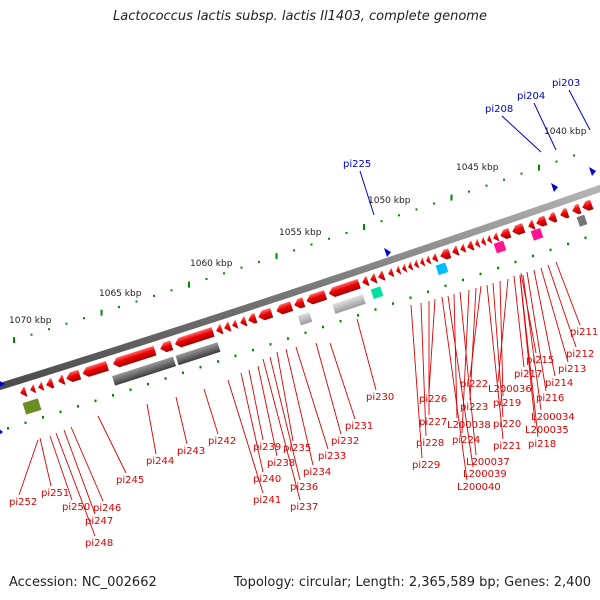  What do you see at coordinates (507, 446) in the screenshot?
I see `gene-label-pi221: pi221` at bounding box center [507, 446].